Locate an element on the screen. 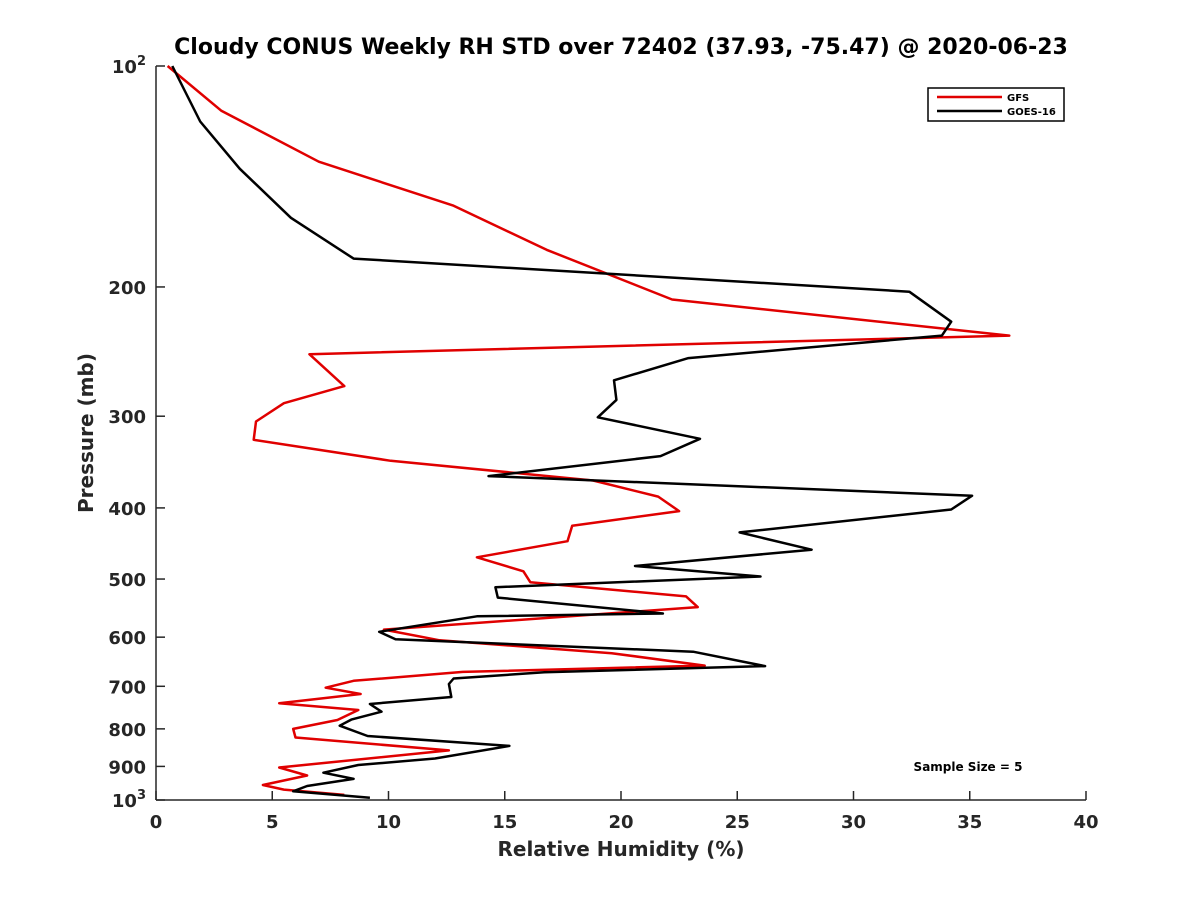 The image size is (1200, 900). legend: GFS GOES-16 is located at coordinates (996, 104).